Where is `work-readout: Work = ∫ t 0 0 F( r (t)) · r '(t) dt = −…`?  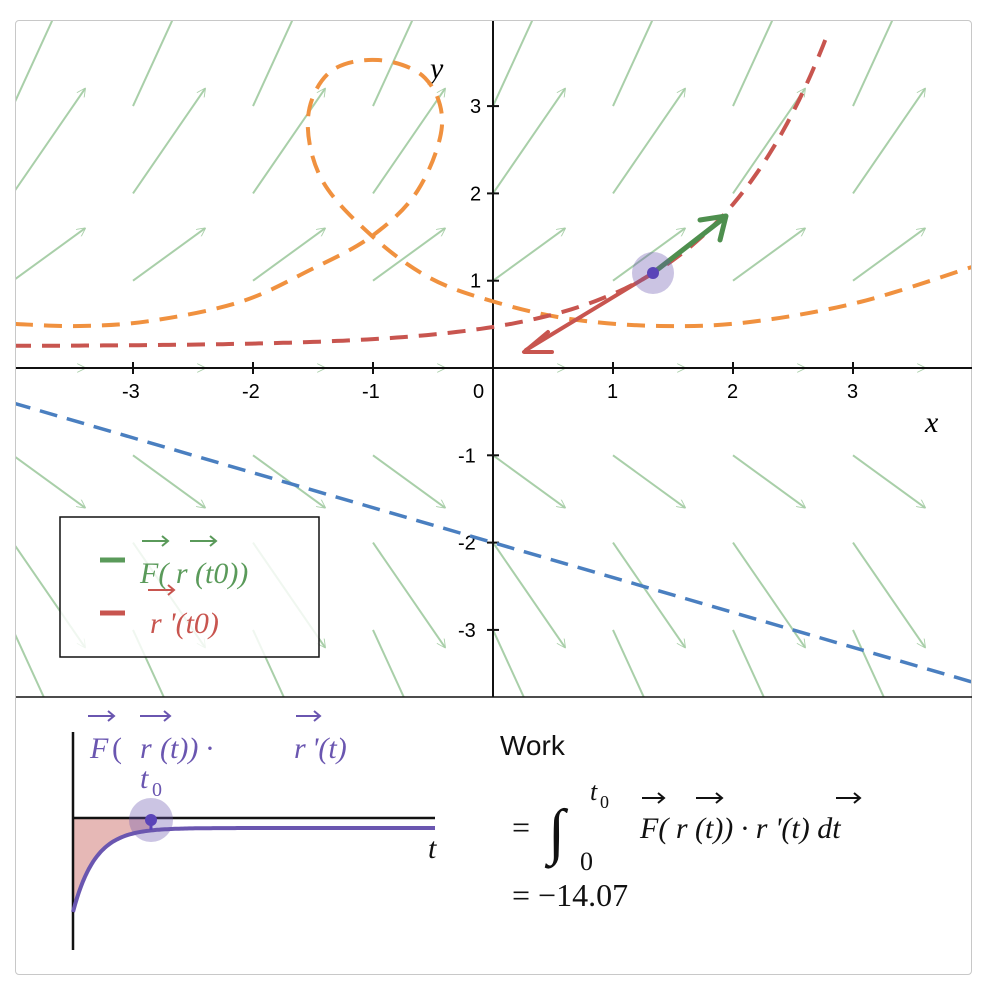 work-readout: Work = ∫ t 0 0 F( r (t)) · r '(t) dt = −… is located at coordinates (681, 821).